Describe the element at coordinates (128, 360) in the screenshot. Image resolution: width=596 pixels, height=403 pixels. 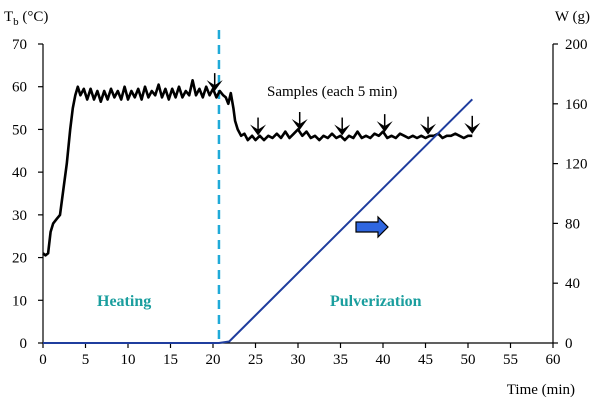
I see `x-tick-label: 10` at that location.